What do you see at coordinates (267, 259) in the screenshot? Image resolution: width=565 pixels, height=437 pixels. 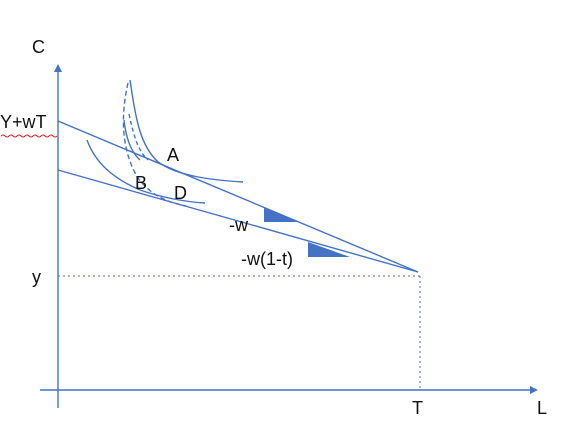 I see `slope-flat-label: -w(1-t)` at bounding box center [267, 259].